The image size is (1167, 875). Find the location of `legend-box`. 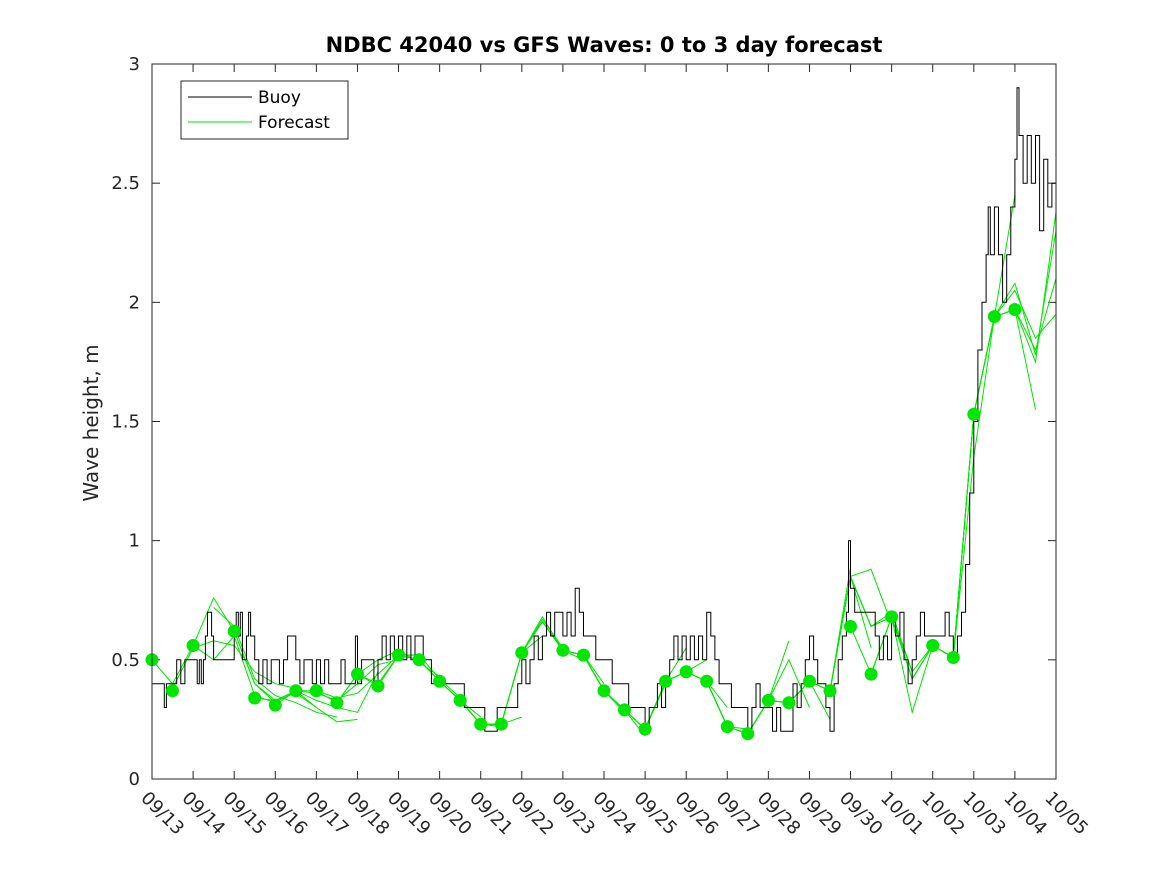

legend-box is located at coordinates (264, 110).